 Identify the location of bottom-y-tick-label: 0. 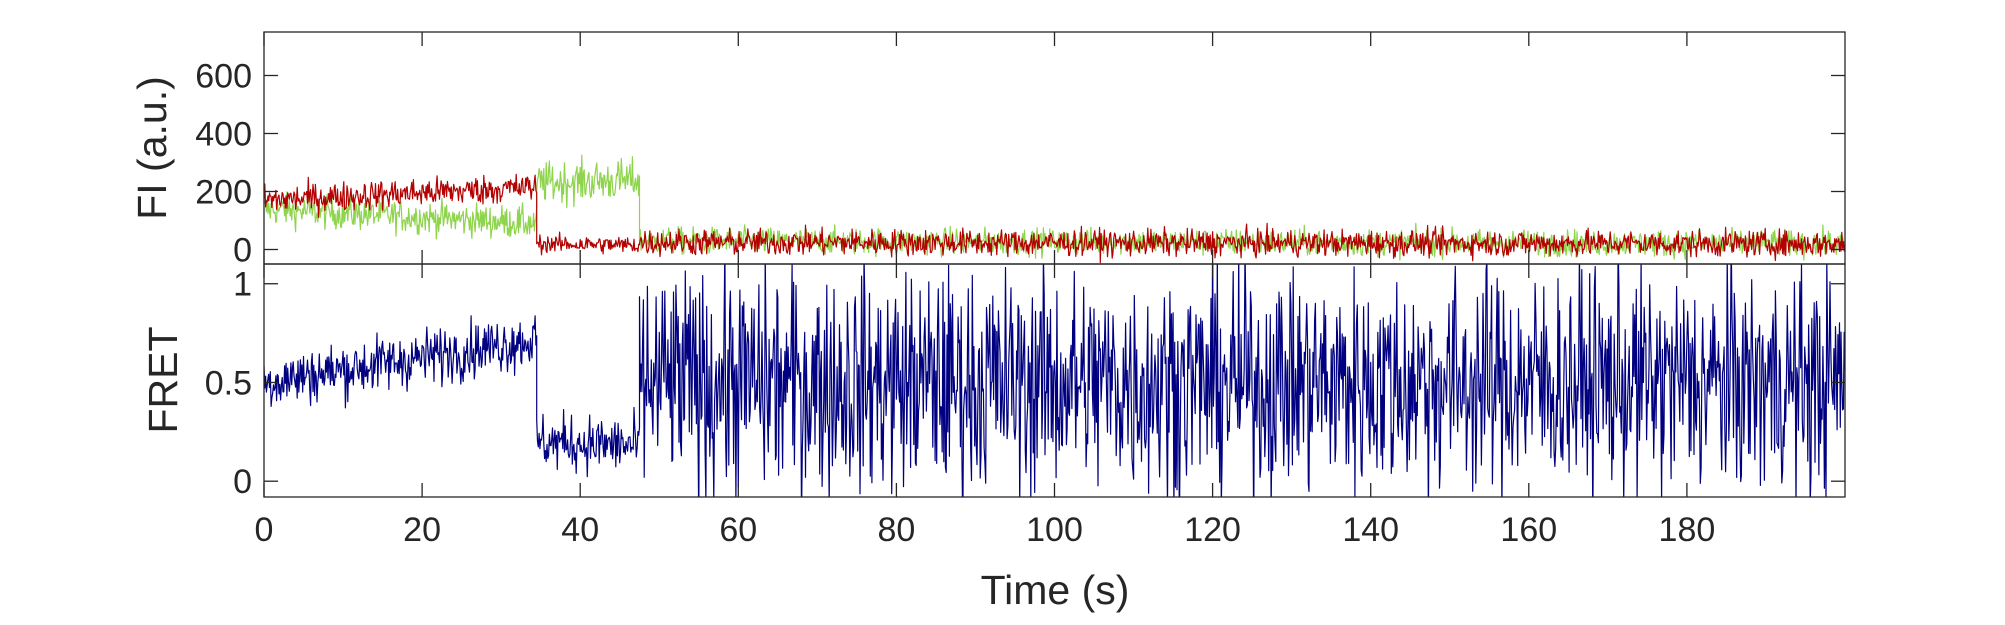
(242, 482).